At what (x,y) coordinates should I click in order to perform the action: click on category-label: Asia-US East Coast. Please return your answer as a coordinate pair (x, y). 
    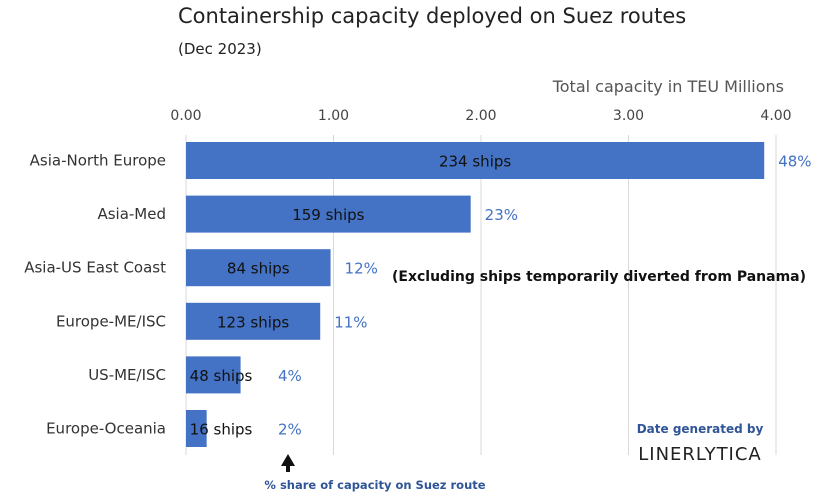
    Looking at the image, I should click on (95, 268).